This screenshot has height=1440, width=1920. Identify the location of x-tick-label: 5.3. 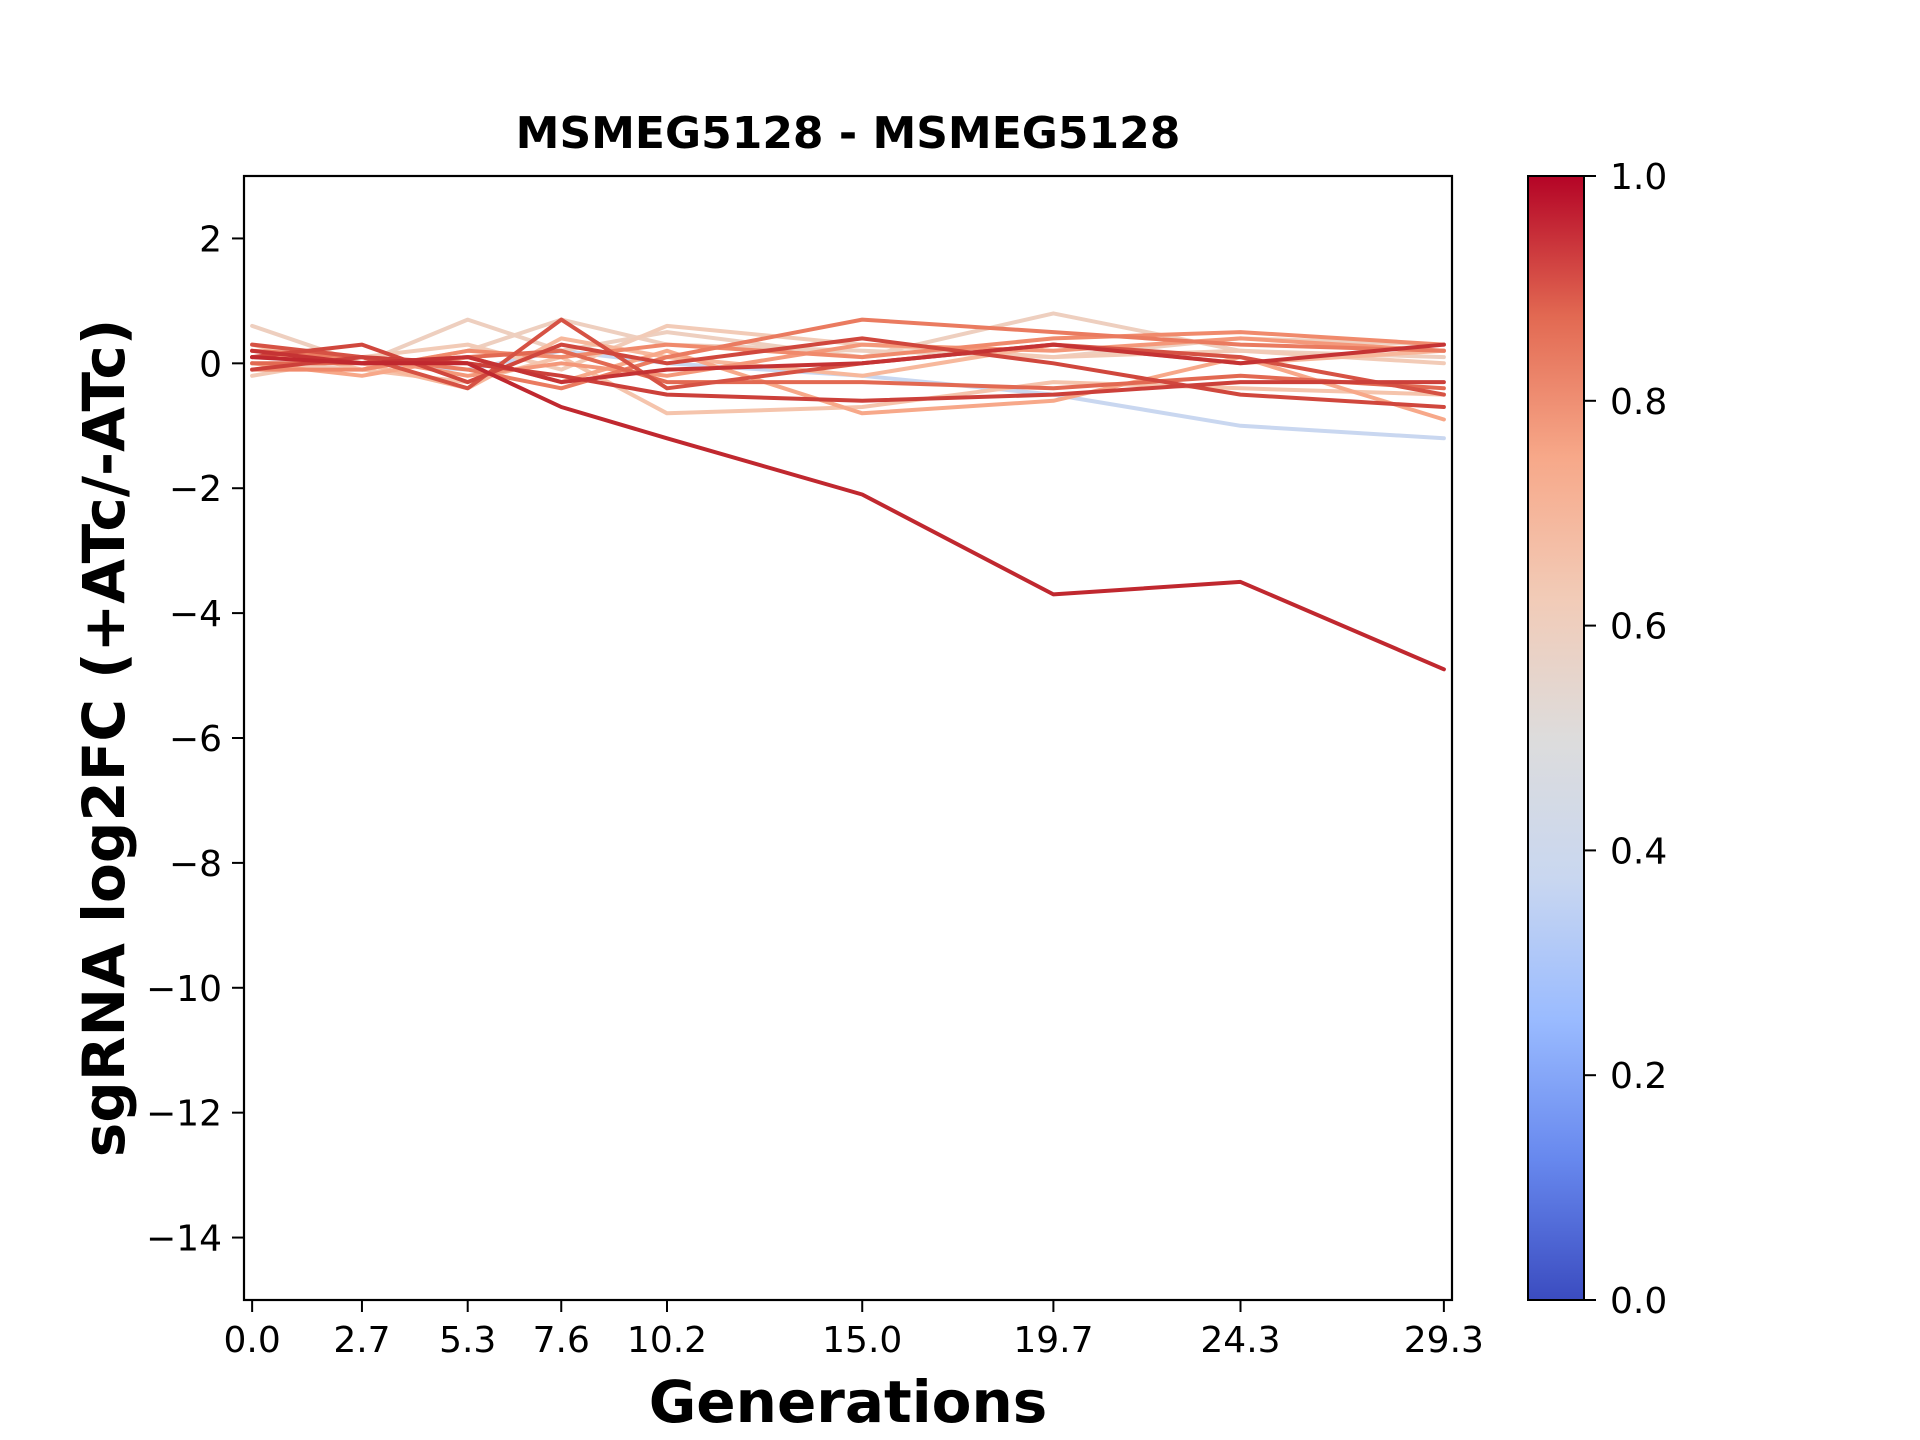
(467, 1340).